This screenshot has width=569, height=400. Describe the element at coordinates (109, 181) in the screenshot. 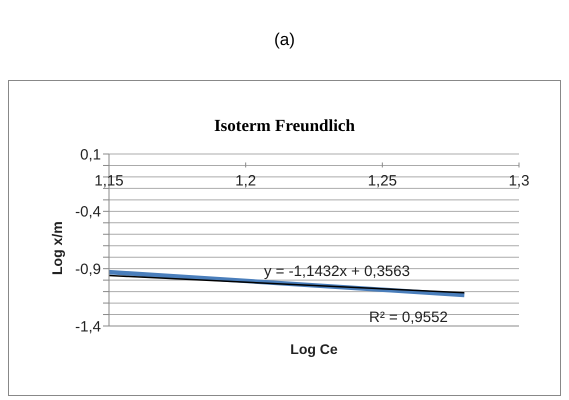

I see `x-tick-label: 1,15` at that location.